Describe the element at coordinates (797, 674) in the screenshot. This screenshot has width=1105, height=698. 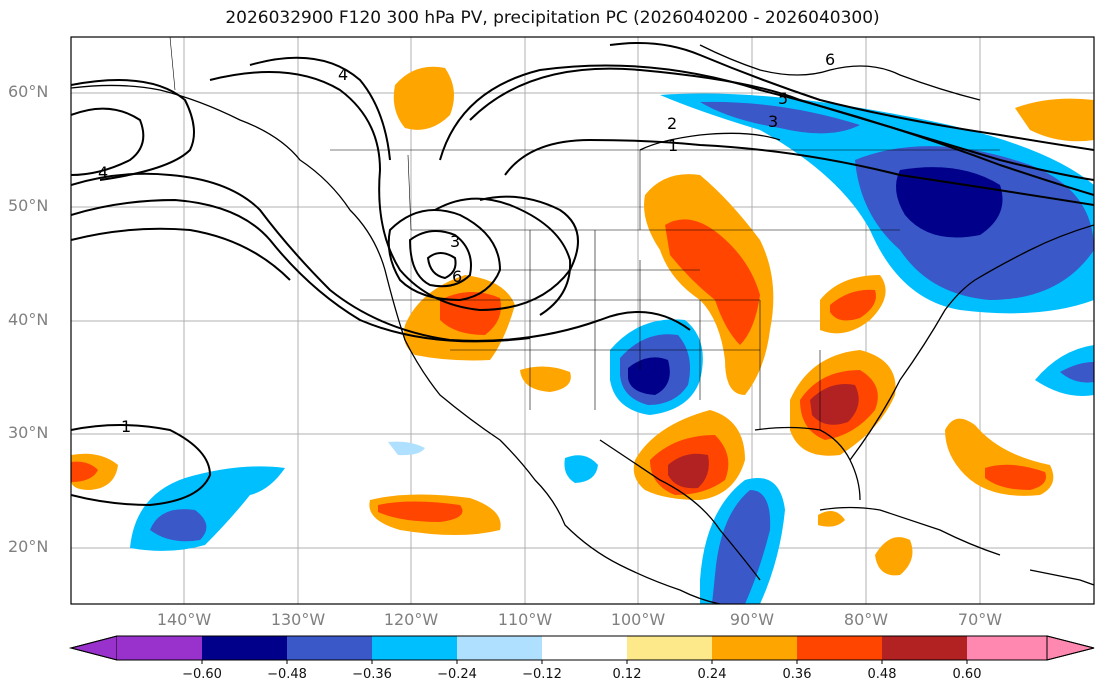
I see `colorbar-tick: 0.36` at that location.